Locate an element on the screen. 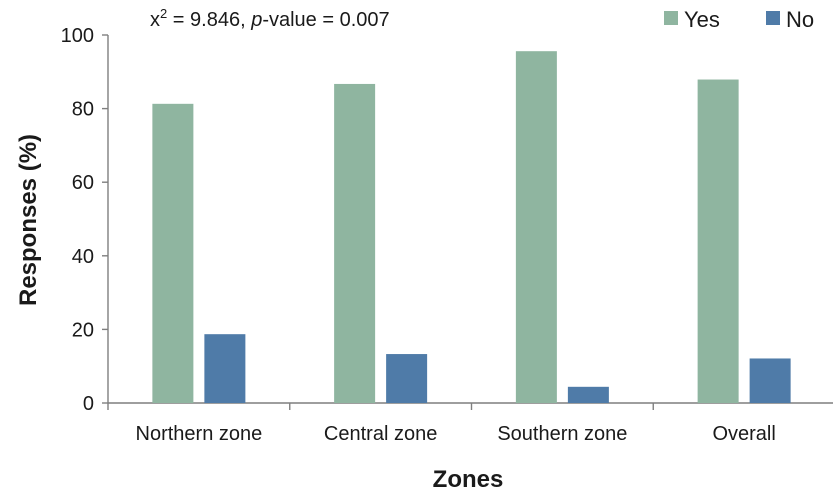 This screenshot has width=833, height=493. x-category-label: Central zone is located at coordinates (380, 434).